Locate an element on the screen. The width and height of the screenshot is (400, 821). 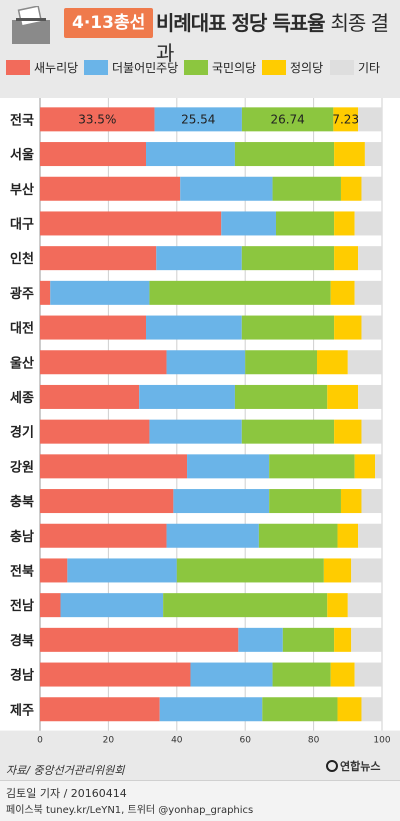
category-label: 서울 is located at coordinates (22, 155).